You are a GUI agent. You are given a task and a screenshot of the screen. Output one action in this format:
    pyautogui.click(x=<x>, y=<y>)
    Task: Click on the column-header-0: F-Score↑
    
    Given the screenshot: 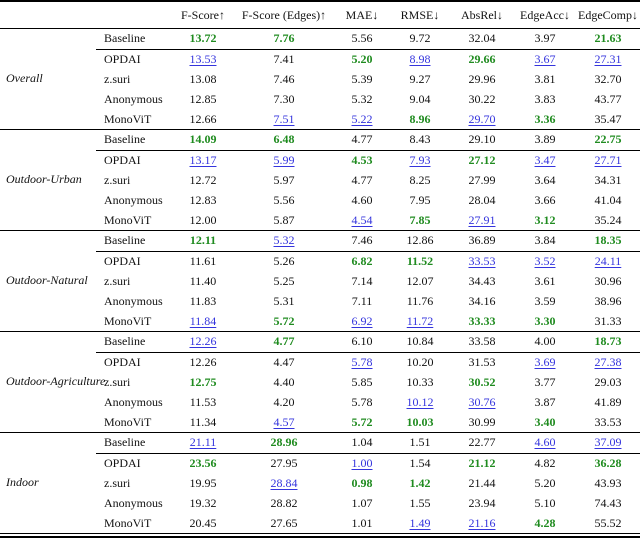 What is the action you would take?
    pyautogui.click(x=203, y=15)
    